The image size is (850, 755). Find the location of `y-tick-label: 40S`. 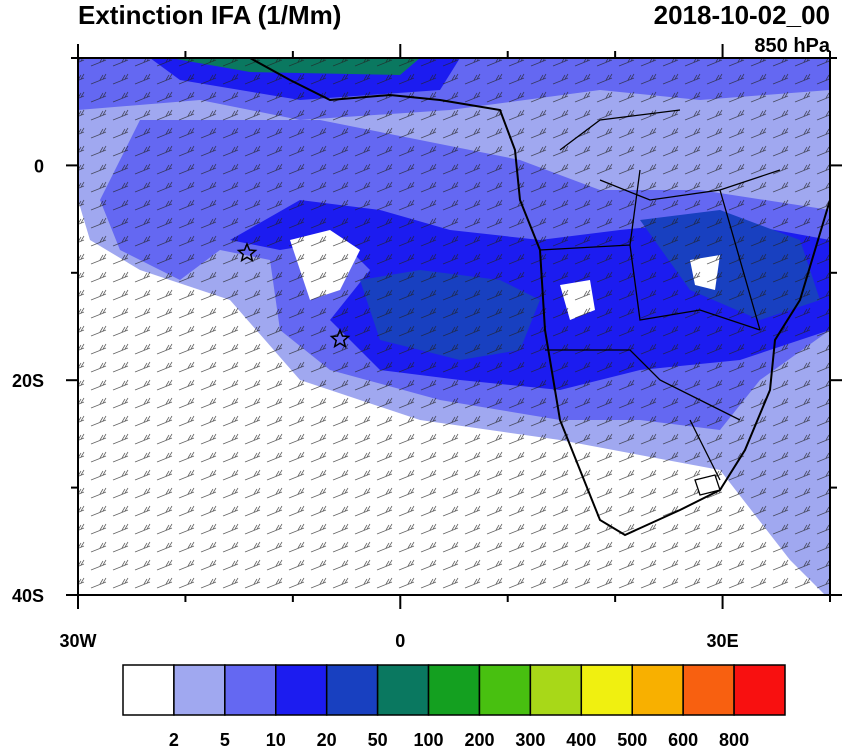

y-tick-label: 40S is located at coordinates (28, 596).